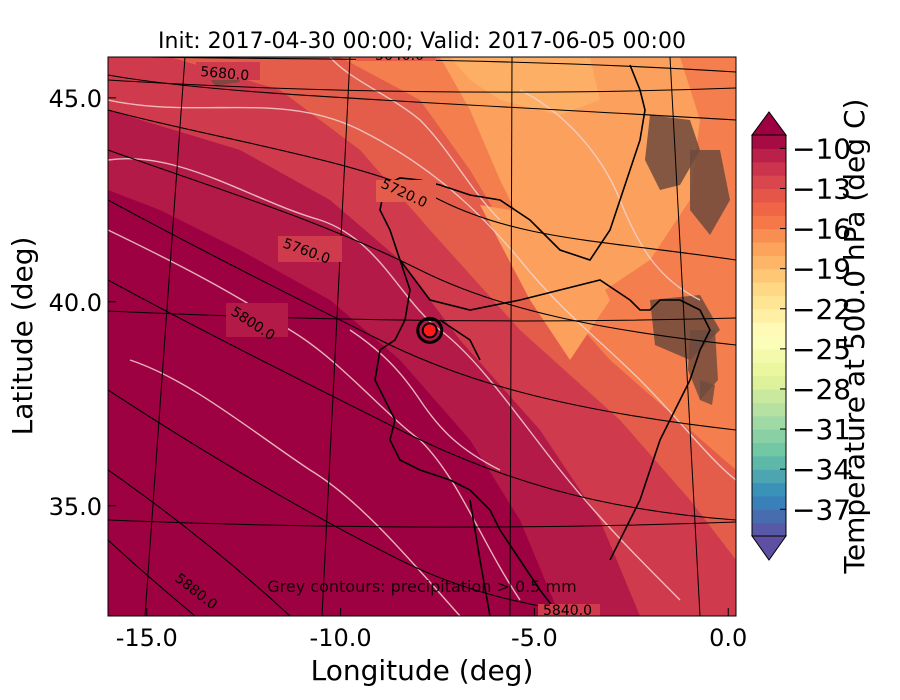 The image size is (900, 700). Describe the element at coordinates (225, 74) in the screenshot. I see `height-contour-label: 5680.0` at that location.